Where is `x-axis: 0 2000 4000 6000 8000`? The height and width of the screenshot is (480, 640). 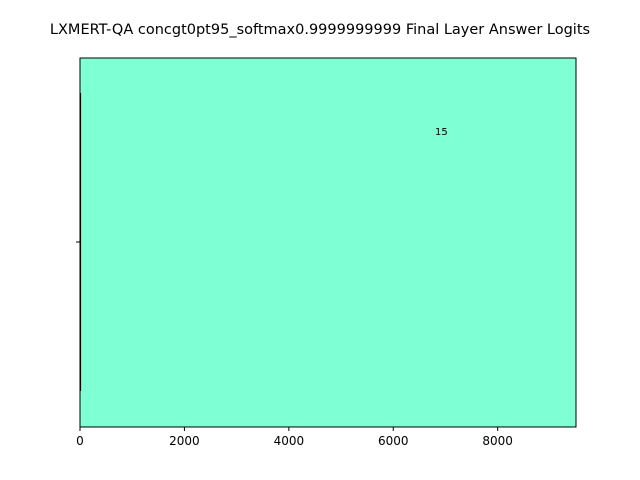
x-axis: 0 2000 4000 6000 8000 is located at coordinates (294, 437).